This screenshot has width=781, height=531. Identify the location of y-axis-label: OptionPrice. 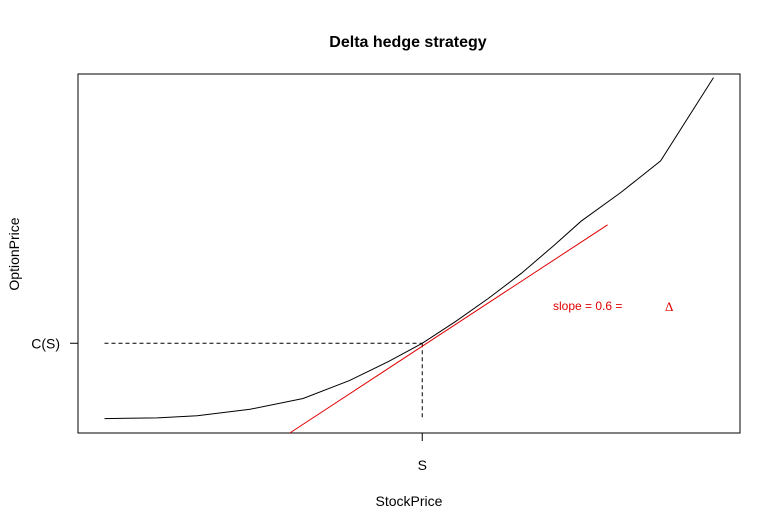
(14, 253).